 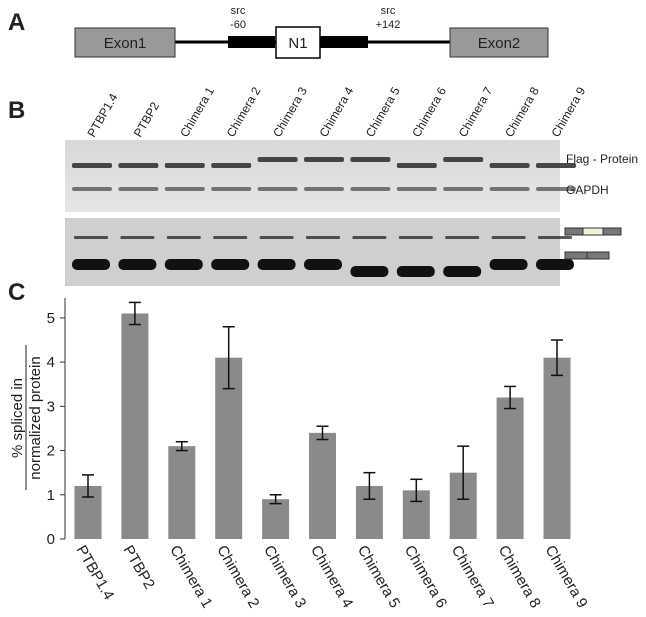 I want to click on site-label: +142, so click(x=388, y=25).